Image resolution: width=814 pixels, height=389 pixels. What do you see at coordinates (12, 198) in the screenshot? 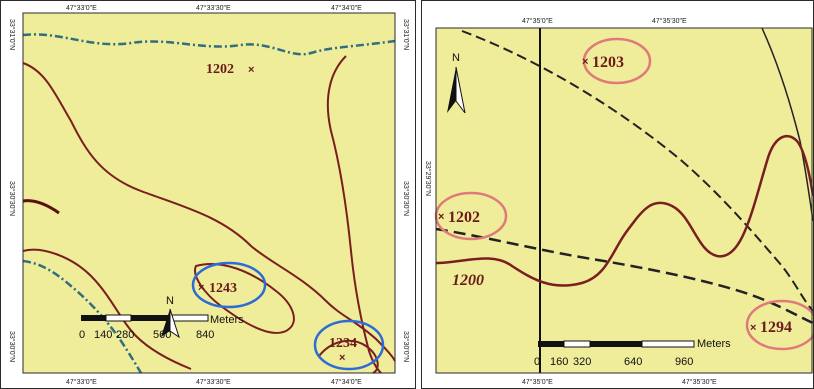
I see `left-tick-2: 33°30'30"N` at bounding box center [12, 198].